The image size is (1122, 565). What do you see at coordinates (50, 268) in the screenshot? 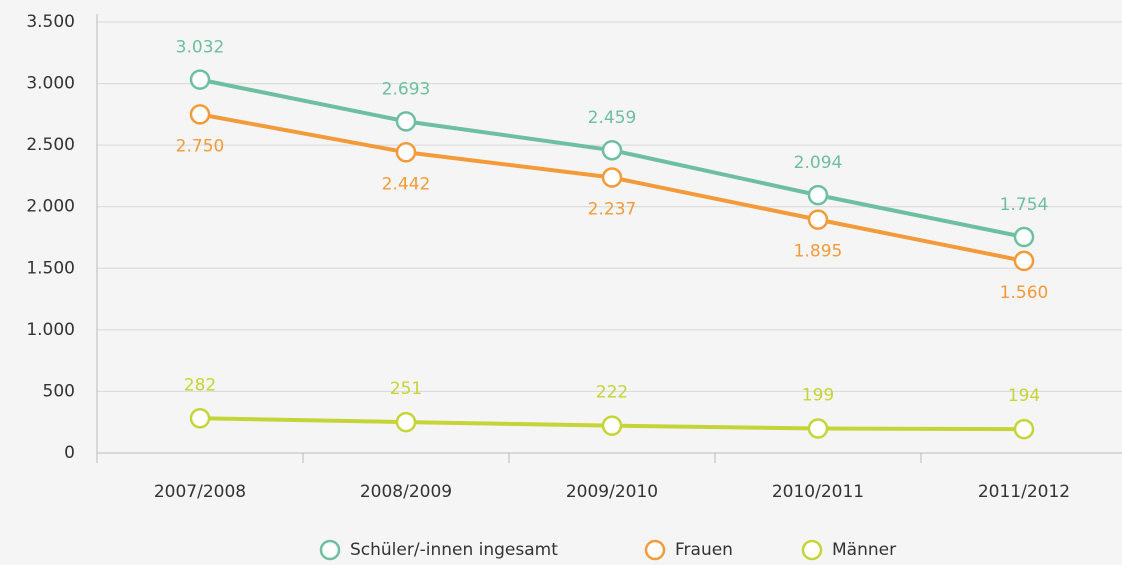
I see `y-tick-label: 1.500` at bounding box center [50, 268].